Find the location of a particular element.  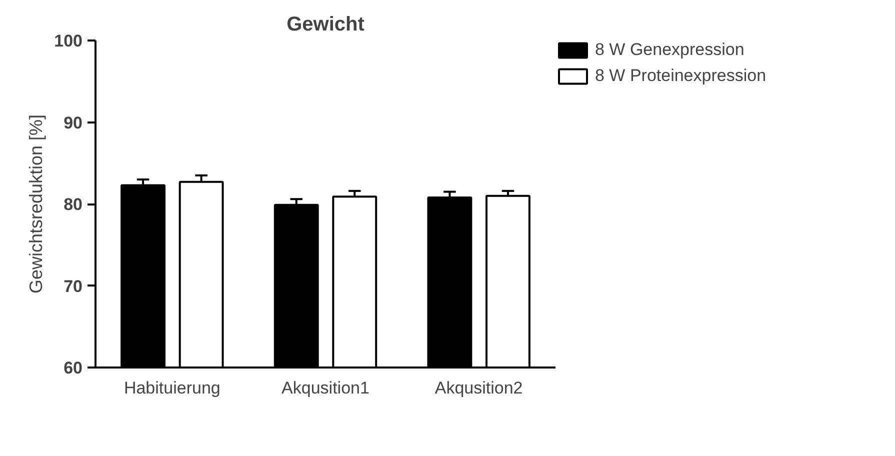

x-tick-label: Akqusition2 is located at coordinates (478, 388).